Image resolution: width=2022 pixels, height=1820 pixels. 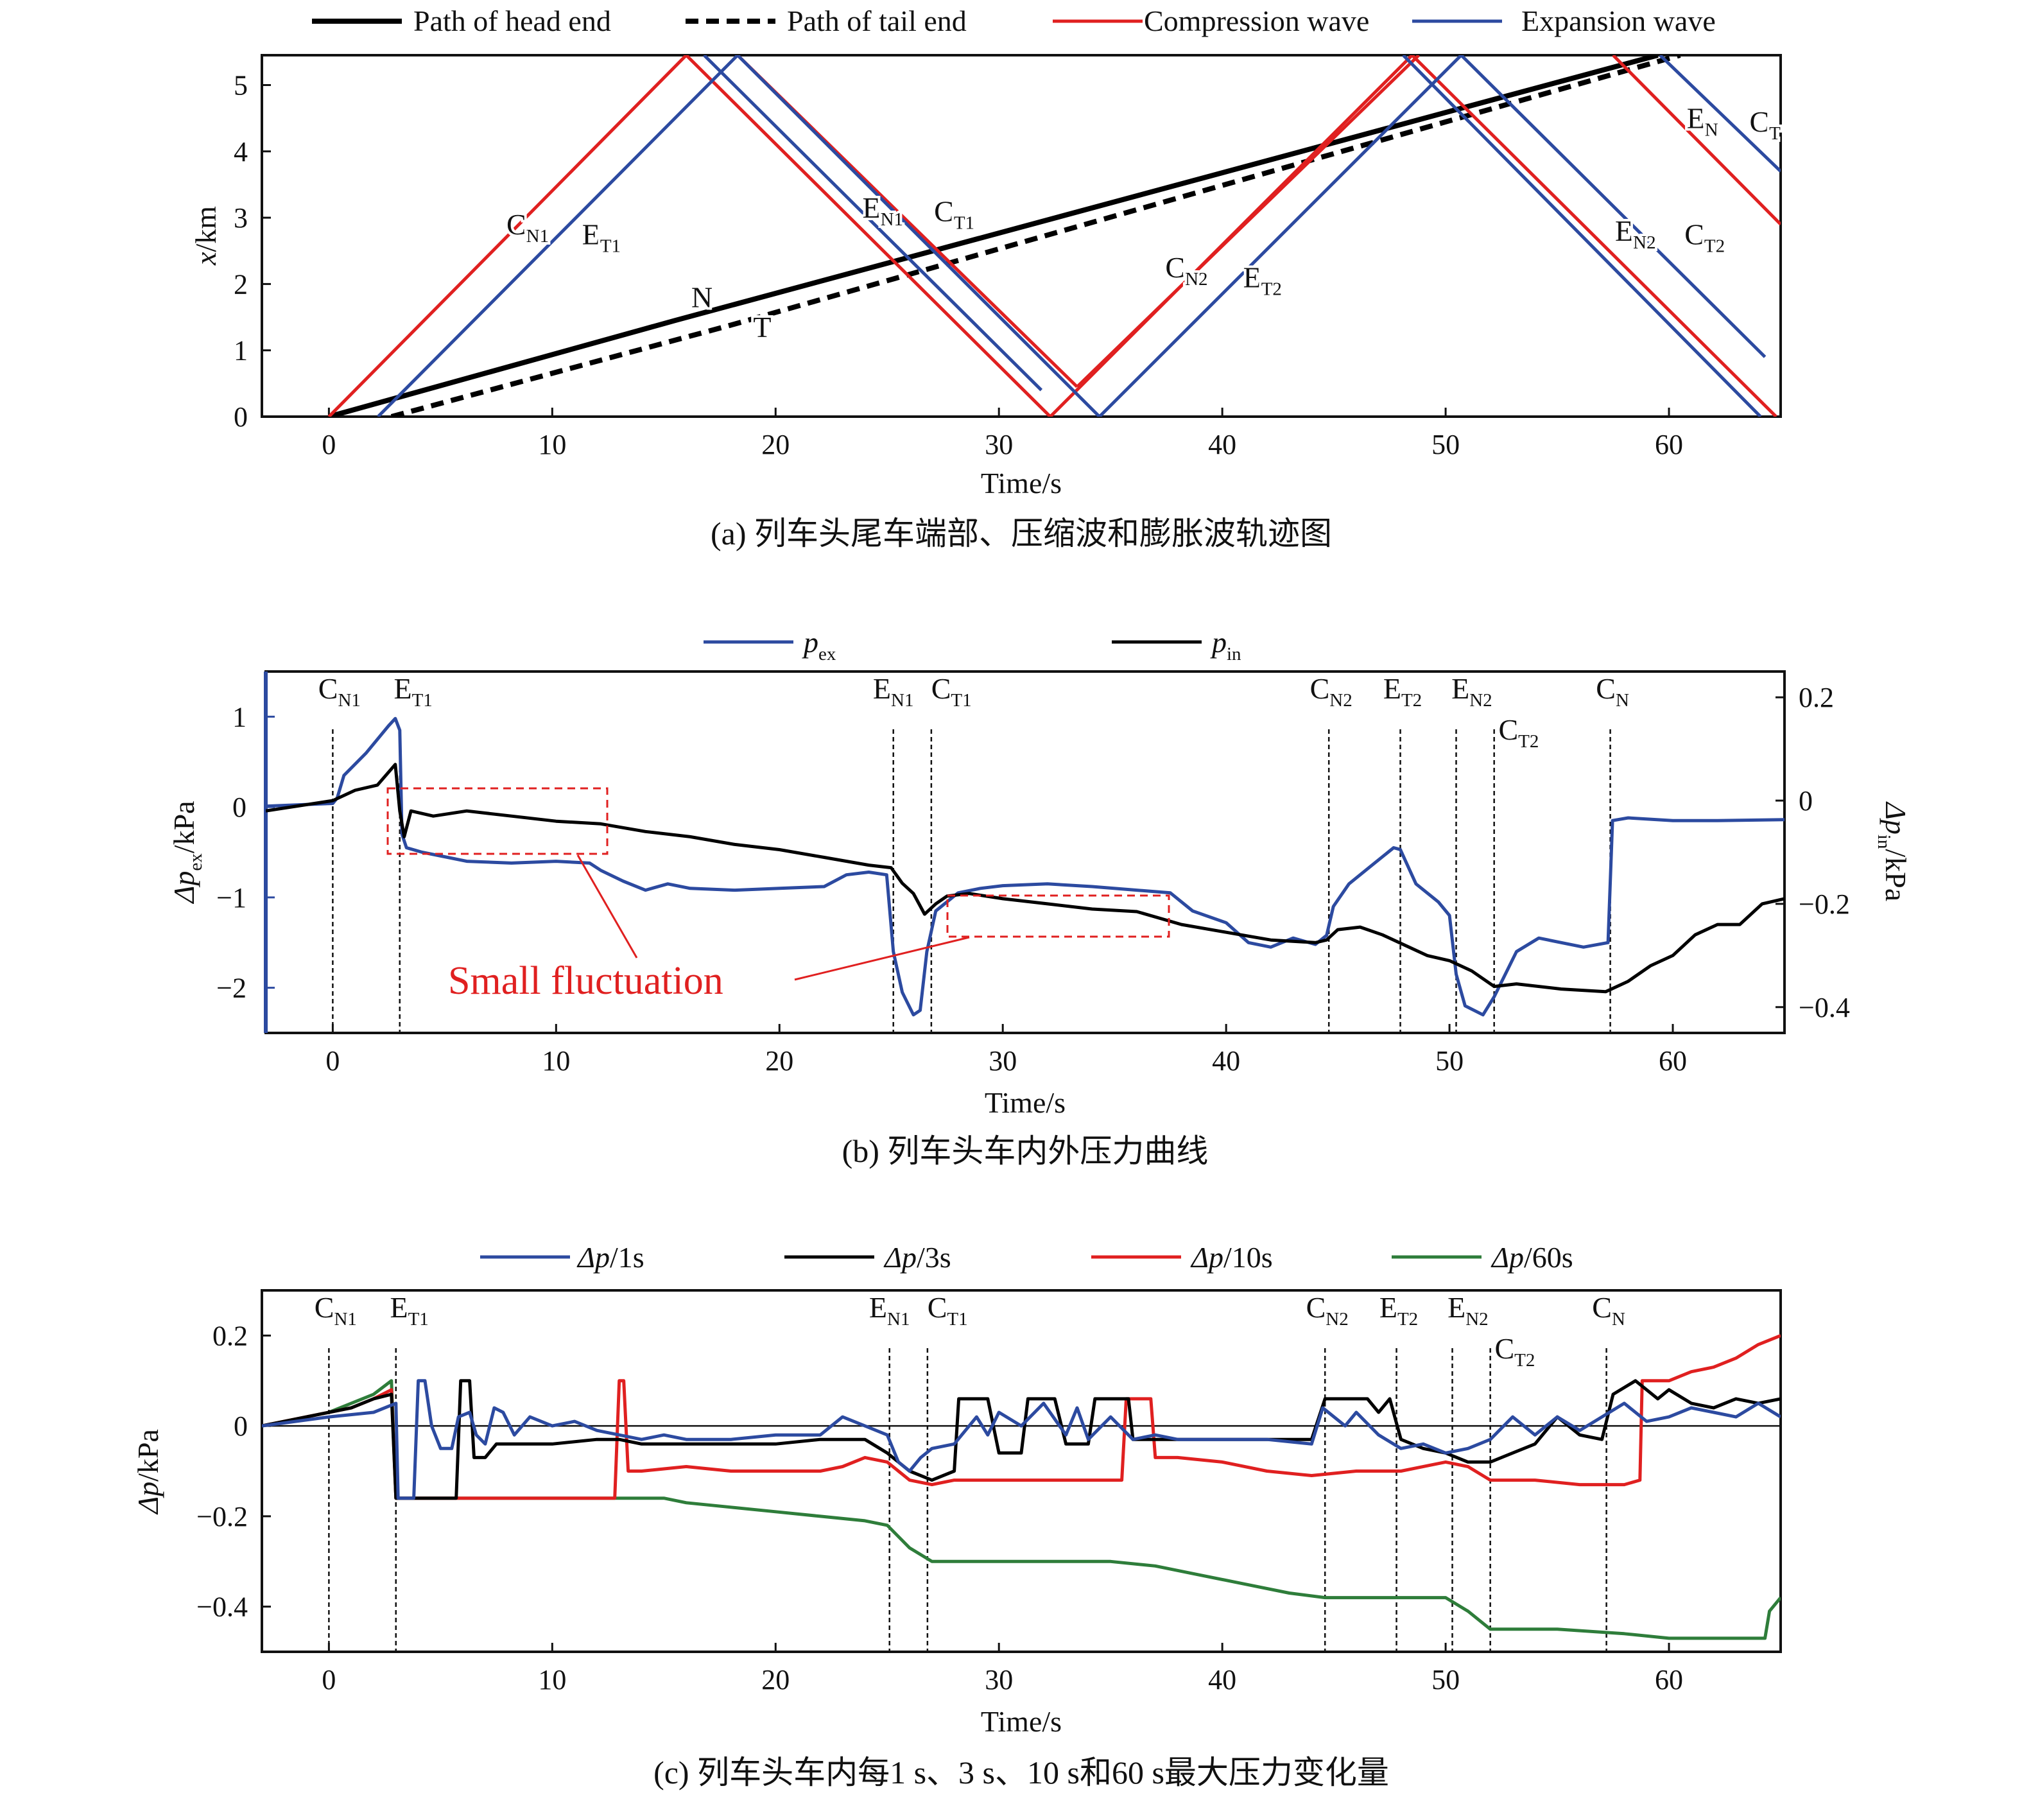 What do you see at coordinates (222, 1516) in the screenshot?
I see `panel-c-ytick-label: −0.2` at bounding box center [222, 1516].